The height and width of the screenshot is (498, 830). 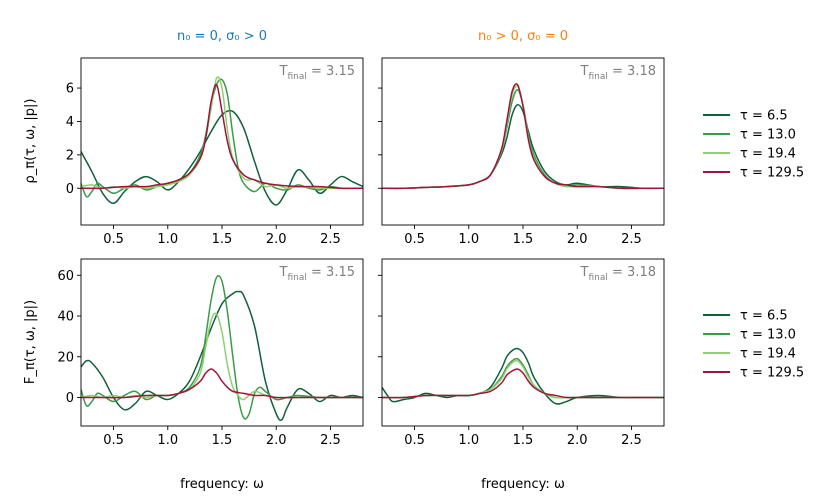 I want to click on y-tick-label: 6, so click(x=70, y=89).